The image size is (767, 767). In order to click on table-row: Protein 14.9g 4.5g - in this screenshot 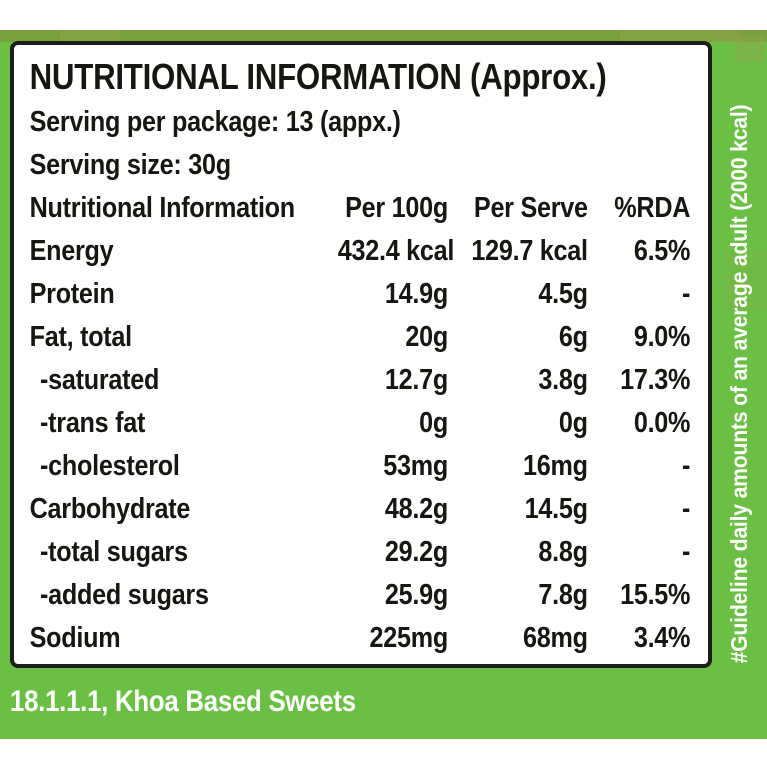, I will do `click(368, 294)`.